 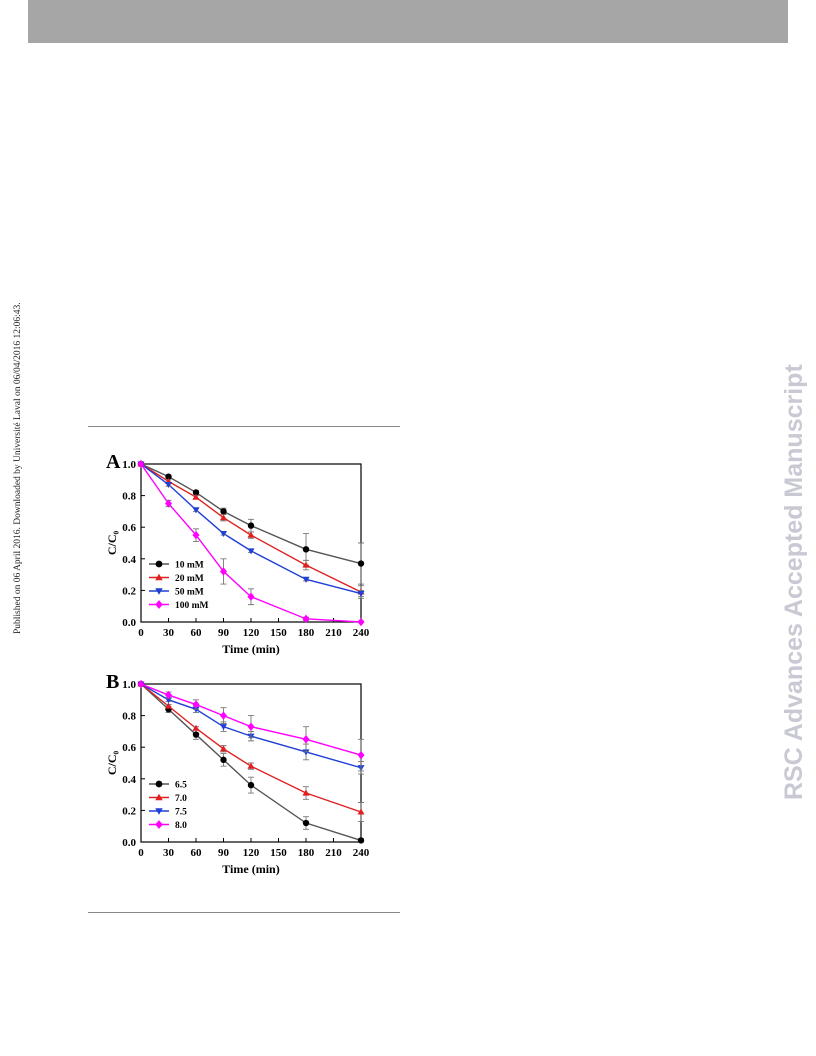 What do you see at coordinates (189, 593) in the screenshot?
I see `legend-label: 50 mM` at bounding box center [189, 593].